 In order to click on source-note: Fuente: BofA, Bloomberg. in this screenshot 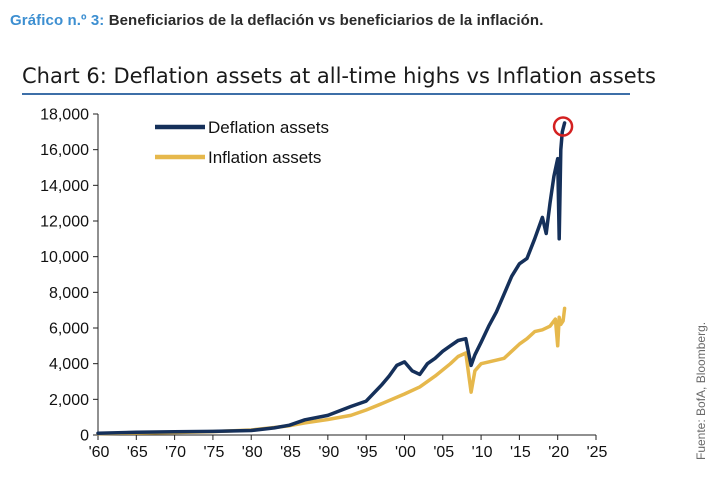, I will do `click(701, 390)`.